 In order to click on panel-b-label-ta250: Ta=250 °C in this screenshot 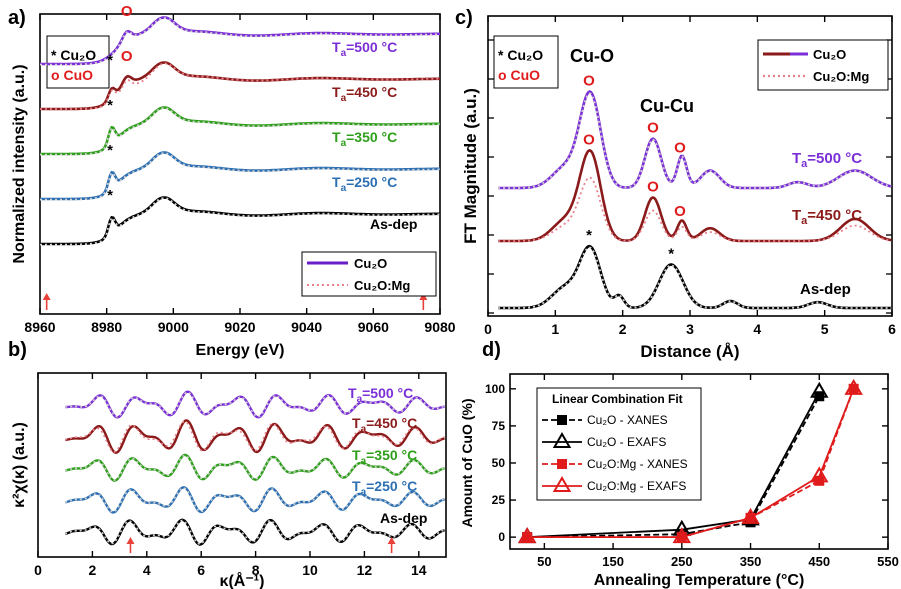, I will do `click(384, 488)`.